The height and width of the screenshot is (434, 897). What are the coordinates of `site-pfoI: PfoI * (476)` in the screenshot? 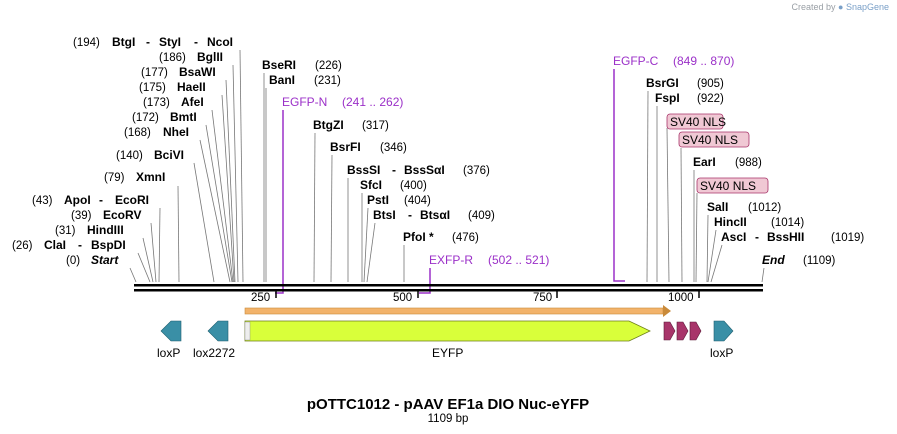 It's located at (441, 237).